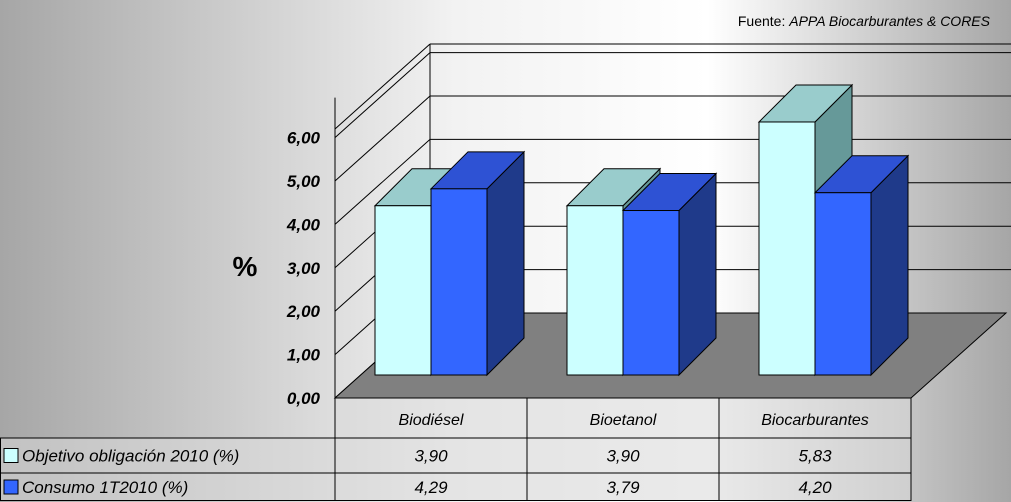 The image size is (1011, 502). I want to click on data-label: 4,29, so click(431, 487).